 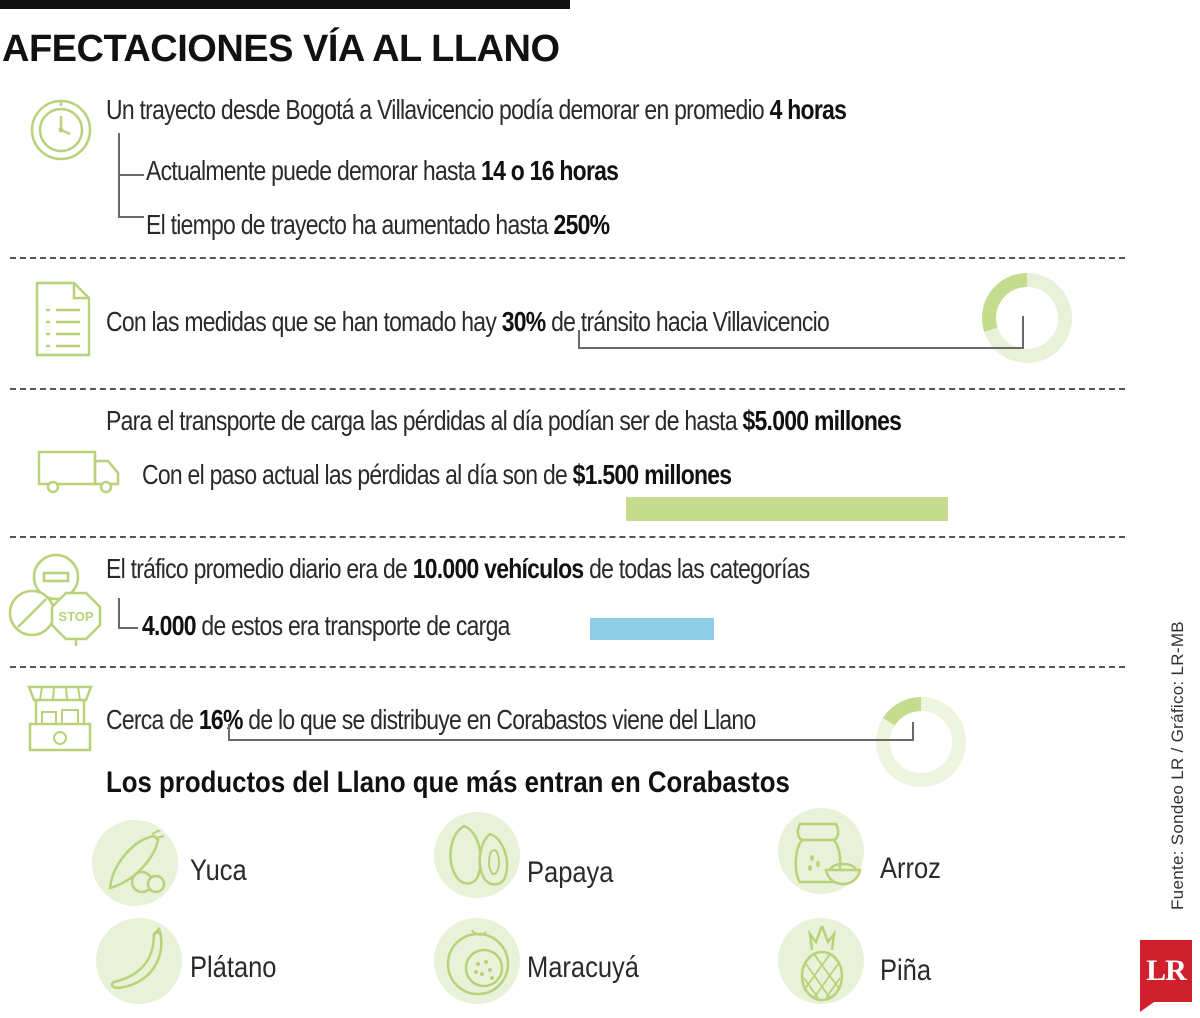 What do you see at coordinates (822, 963) in the screenshot?
I see `pineapple-icon` at bounding box center [822, 963].